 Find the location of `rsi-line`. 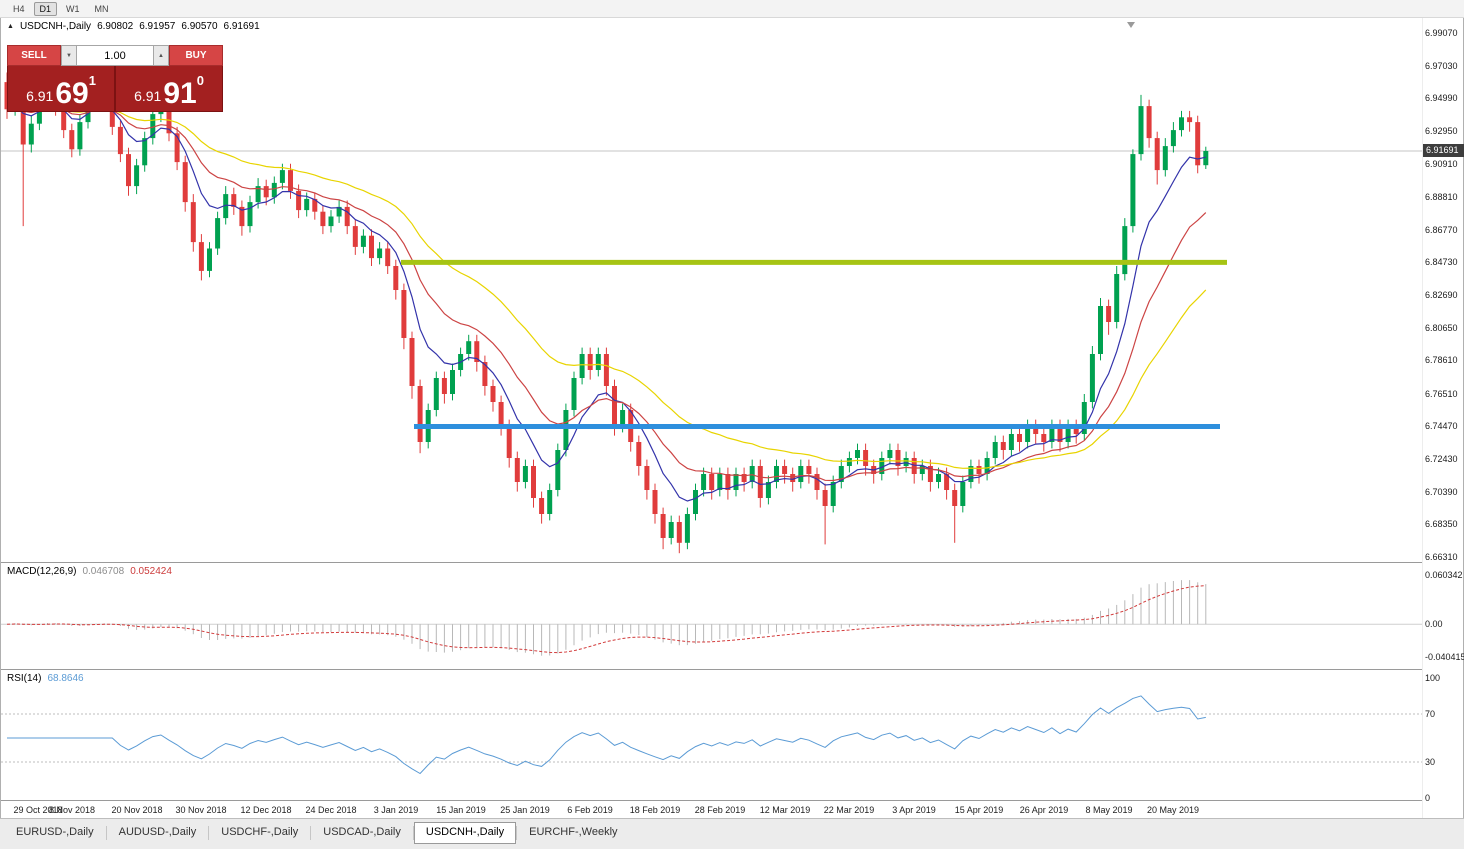

rsi-line is located at coordinates (606, 735).